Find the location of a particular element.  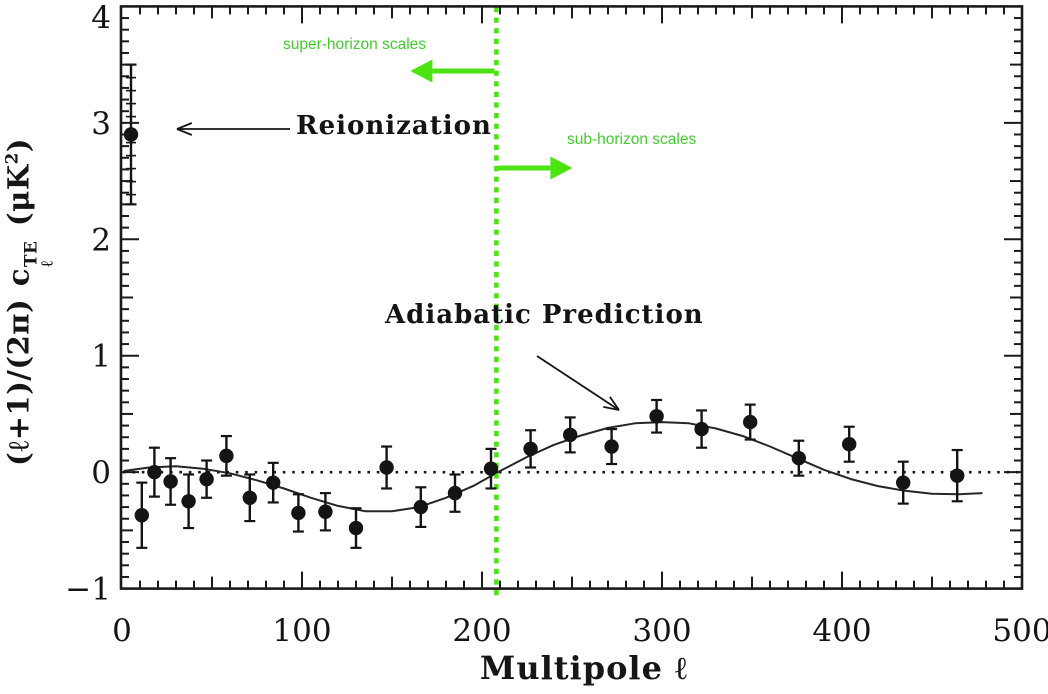

y-tick-label: −1 is located at coordinates (88, 590).